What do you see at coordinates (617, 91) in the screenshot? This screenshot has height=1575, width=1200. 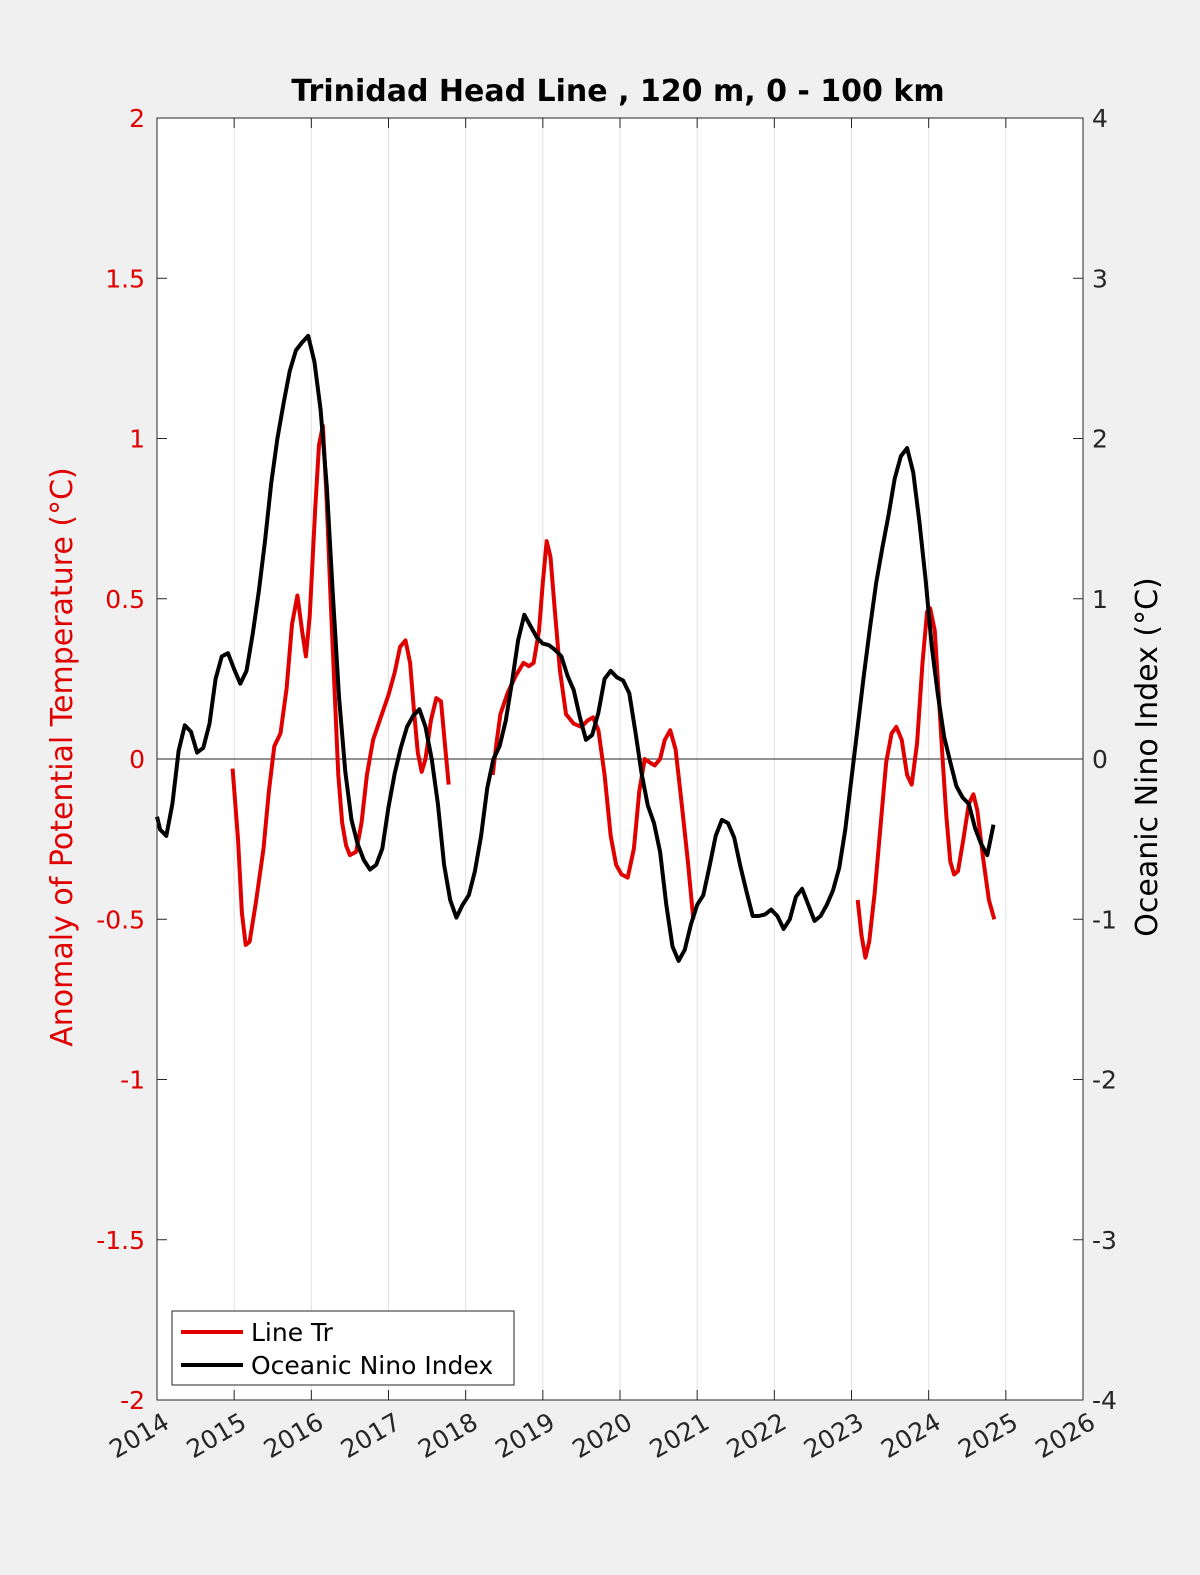 I see `chart-title: Trinidad Head Line , 120 m, 0 - 100 km` at bounding box center [617, 91].